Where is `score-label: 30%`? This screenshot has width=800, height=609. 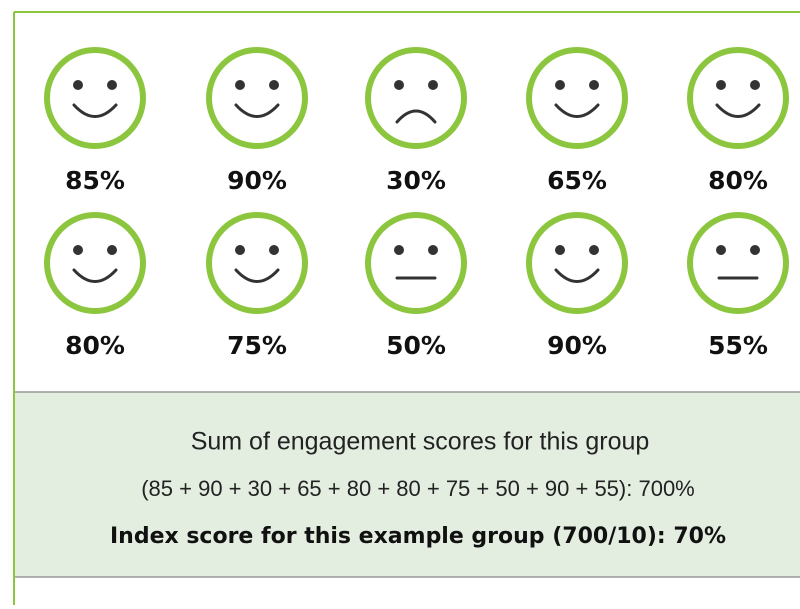
score-label: 30% is located at coordinates (416, 180).